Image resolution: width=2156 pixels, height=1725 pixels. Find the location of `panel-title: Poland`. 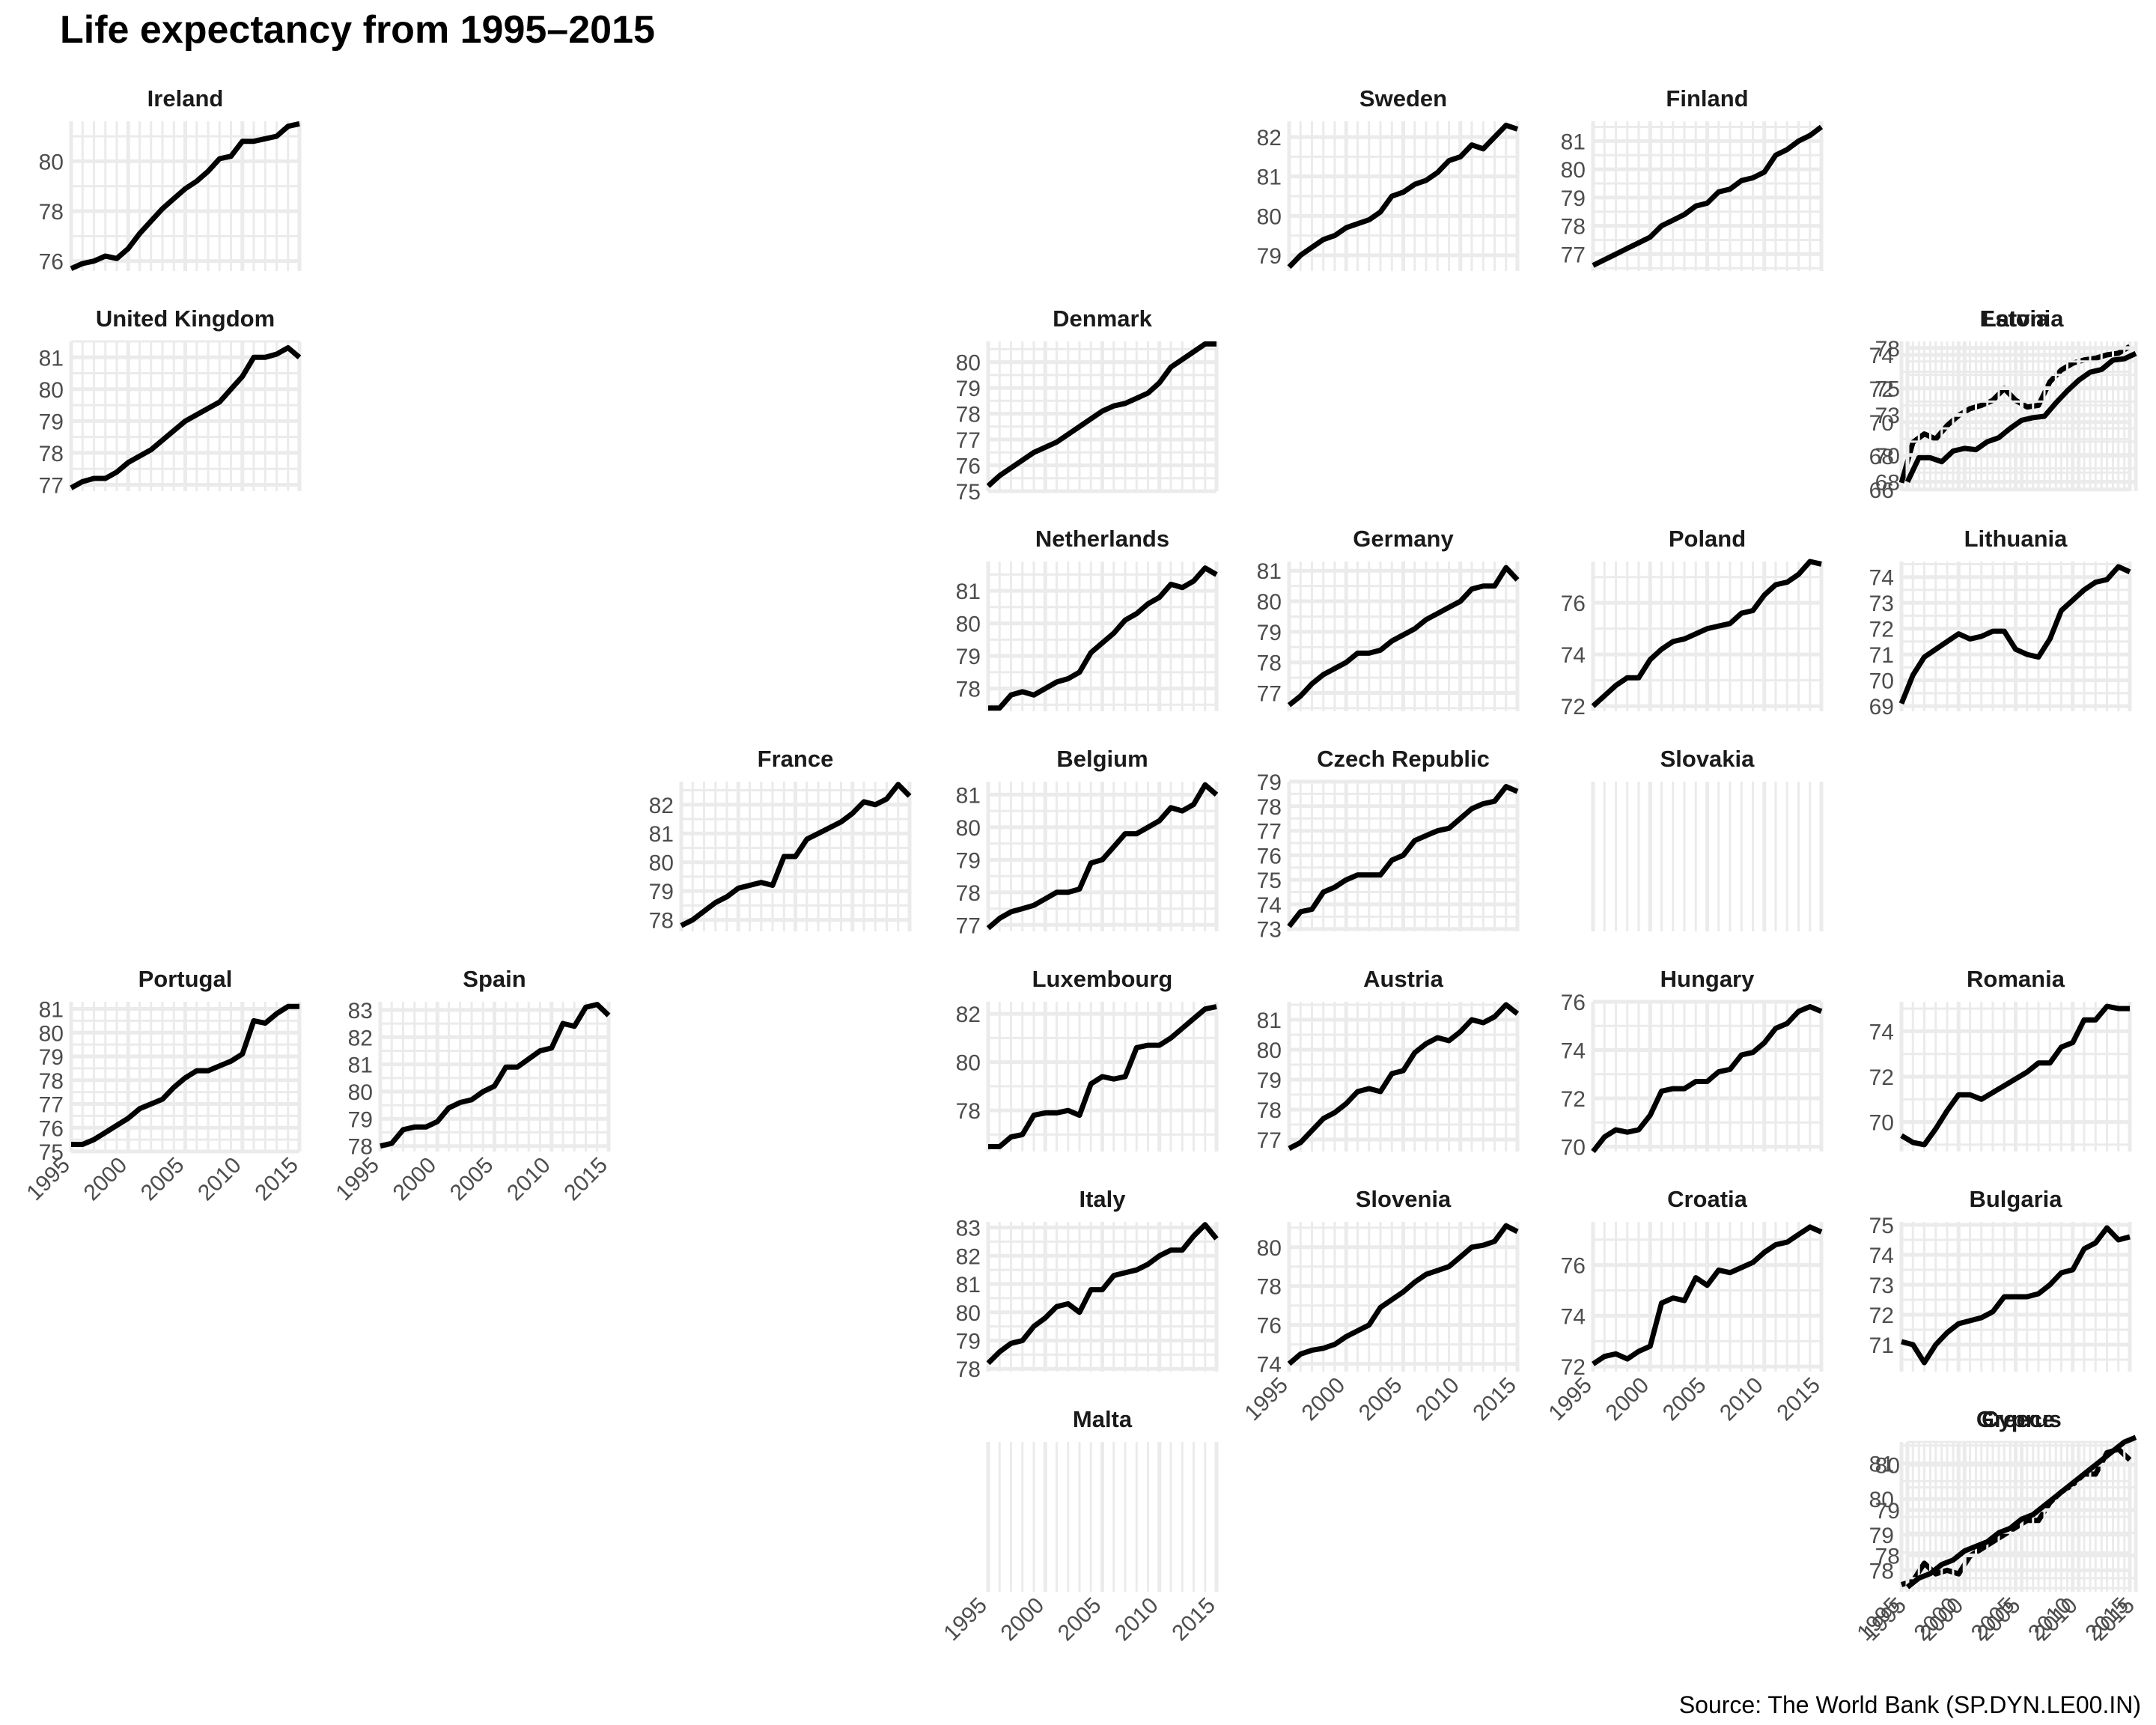

panel-title: Poland is located at coordinates (1707, 539).